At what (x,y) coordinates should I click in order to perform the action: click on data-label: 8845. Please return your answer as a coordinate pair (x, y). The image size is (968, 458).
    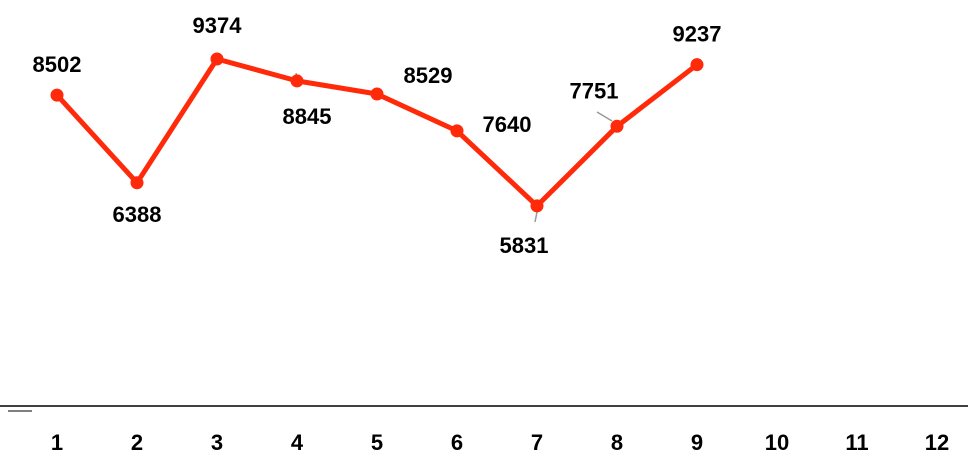
    Looking at the image, I should click on (307, 116).